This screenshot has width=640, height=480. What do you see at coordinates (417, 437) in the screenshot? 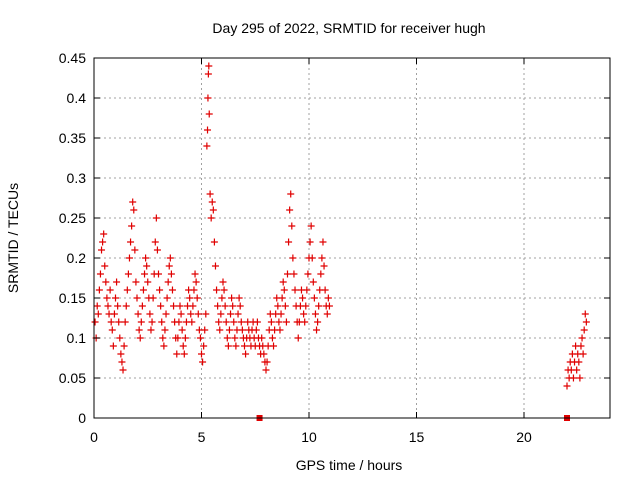
I see `x-tick-label: 15` at bounding box center [417, 437].